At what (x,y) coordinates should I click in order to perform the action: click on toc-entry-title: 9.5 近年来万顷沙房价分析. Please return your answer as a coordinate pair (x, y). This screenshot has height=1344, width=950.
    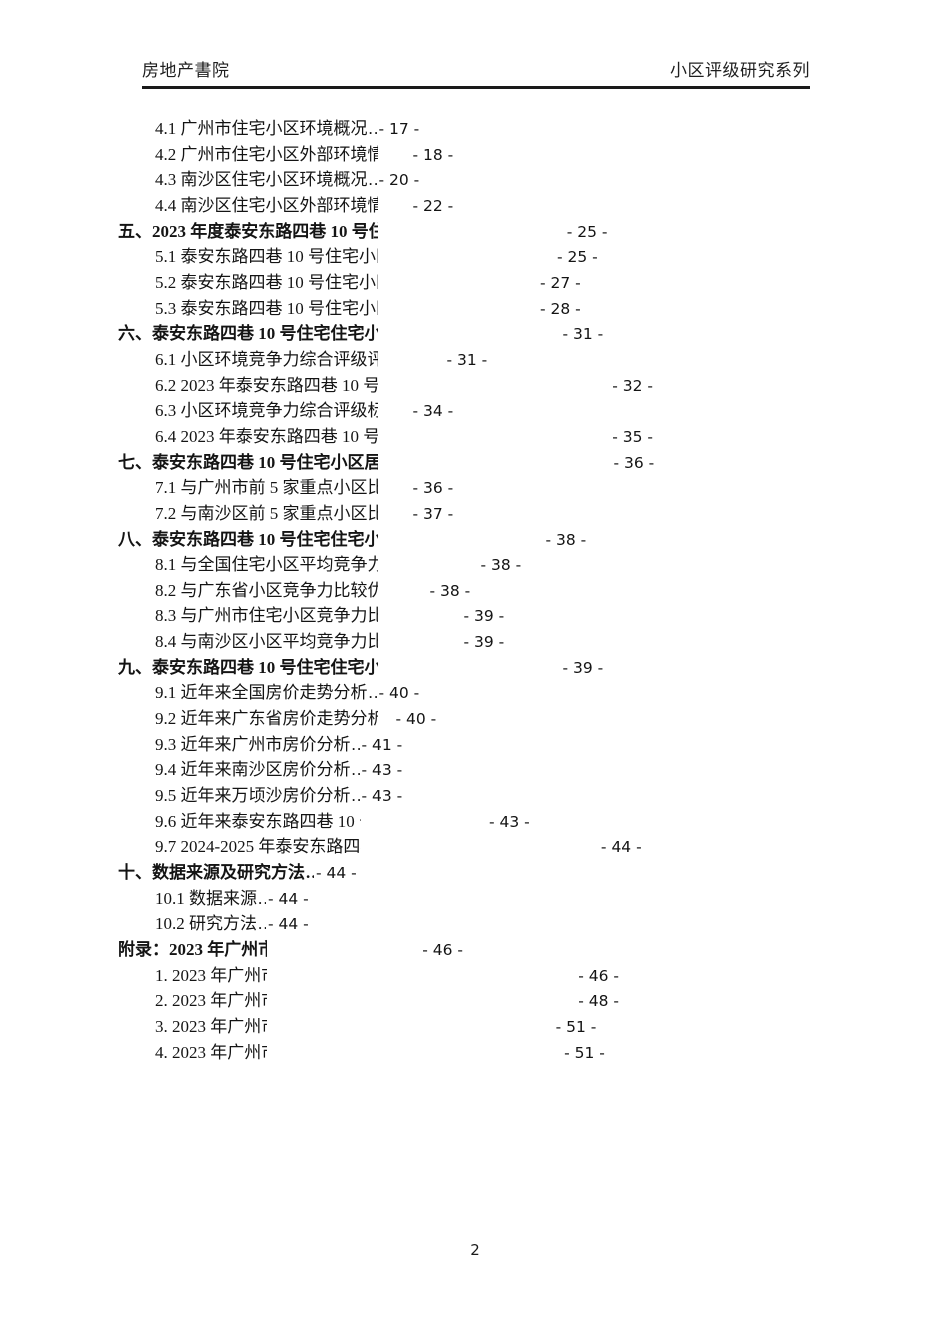
    Looking at the image, I should click on (253, 796).